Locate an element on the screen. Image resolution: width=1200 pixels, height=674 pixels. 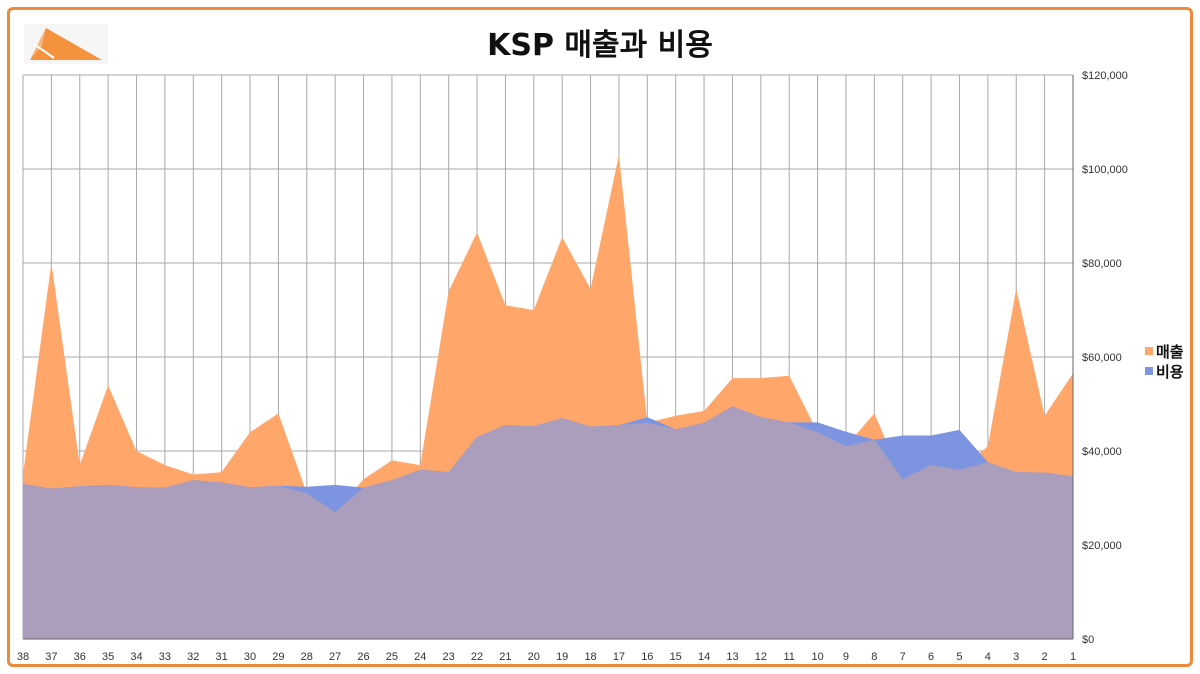
x-tick-label: 7 is located at coordinates (903, 657).